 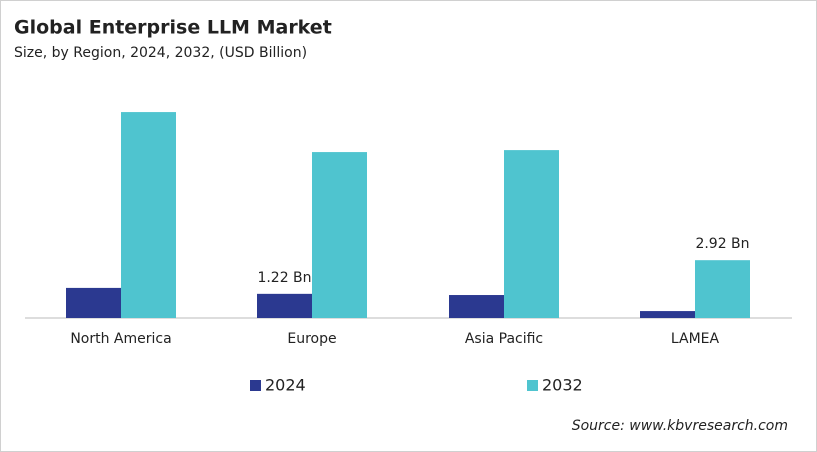 What do you see at coordinates (285, 385) in the screenshot?
I see `legend-label: 2024` at bounding box center [285, 385].